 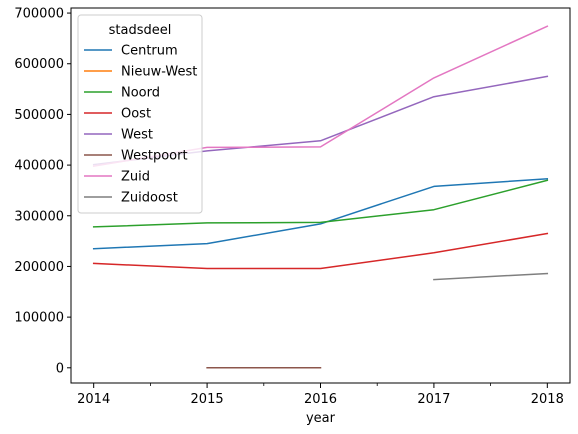 What do you see at coordinates (320, 399) in the screenshot?
I see `x-tick-label: 2016` at bounding box center [320, 399].